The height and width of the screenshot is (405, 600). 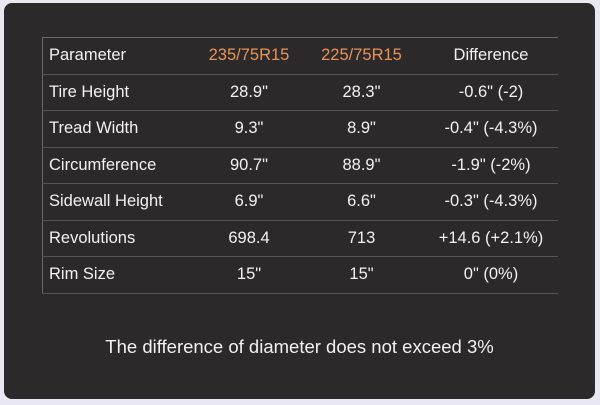 I want to click on table-row: Rim Size 15" 15" 0" (0%), so click(x=300, y=275).